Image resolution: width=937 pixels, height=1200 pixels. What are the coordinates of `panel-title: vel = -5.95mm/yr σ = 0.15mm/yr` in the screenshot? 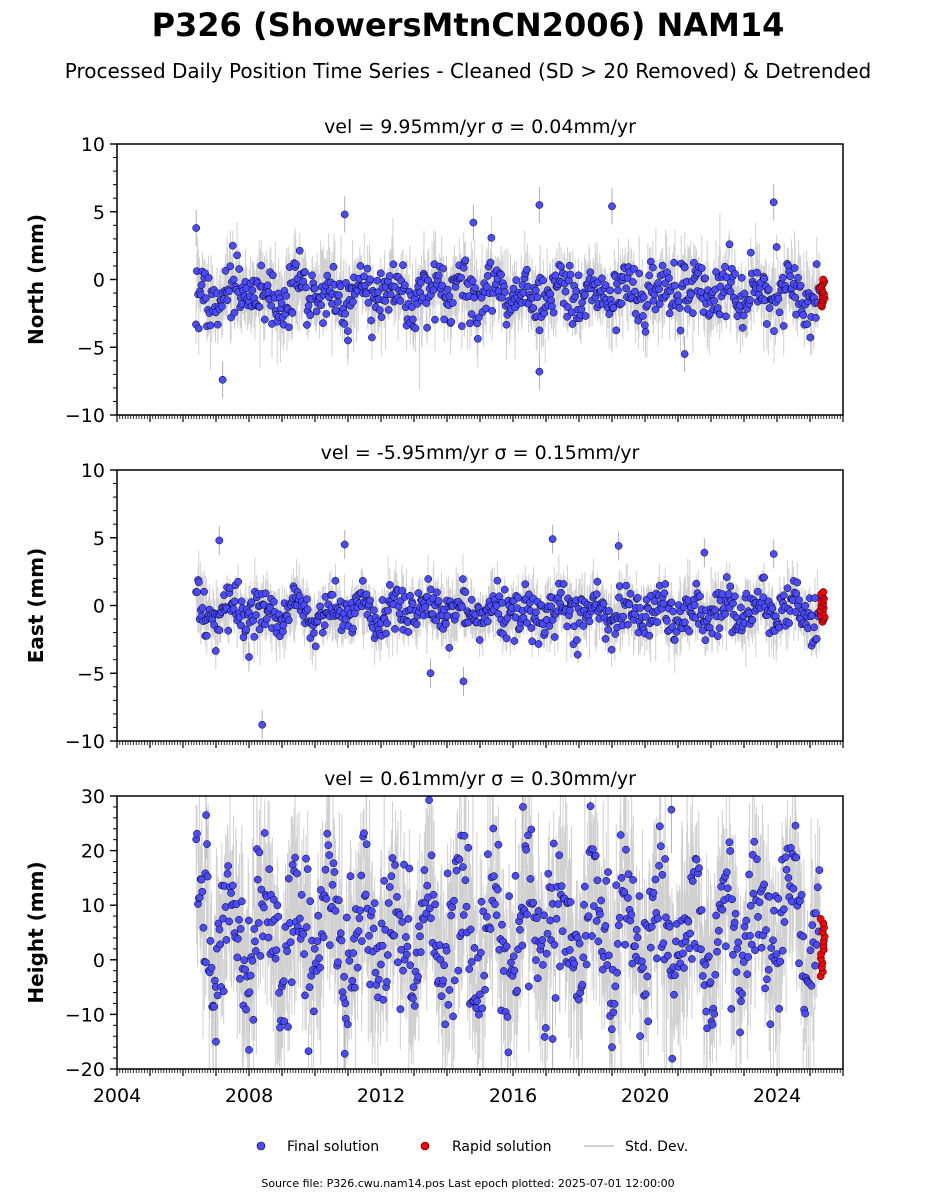 It's located at (480, 453).